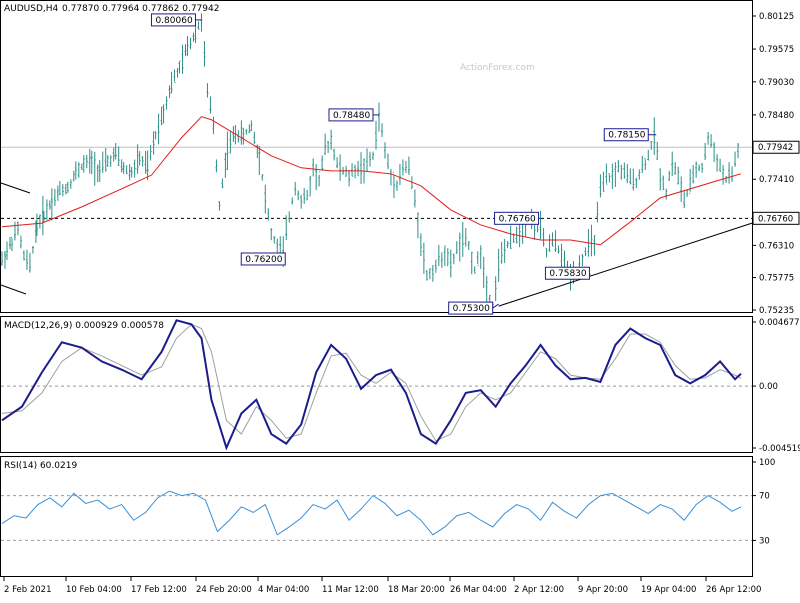 This screenshot has height=603, width=800. I want to click on price-y-tick-label: 0.80125, so click(776, 17).